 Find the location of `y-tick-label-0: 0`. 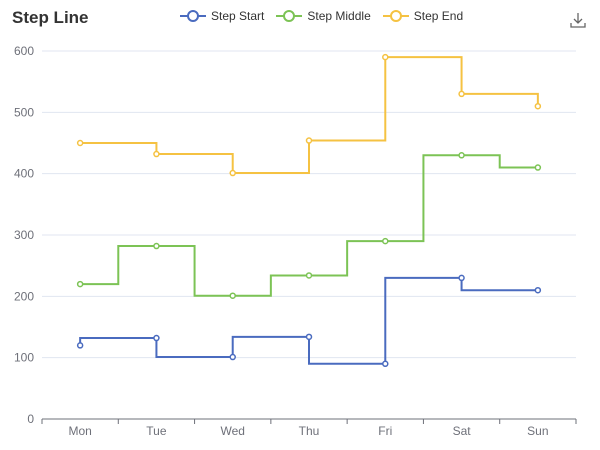

y-tick-label-0: 0 is located at coordinates (30, 419).